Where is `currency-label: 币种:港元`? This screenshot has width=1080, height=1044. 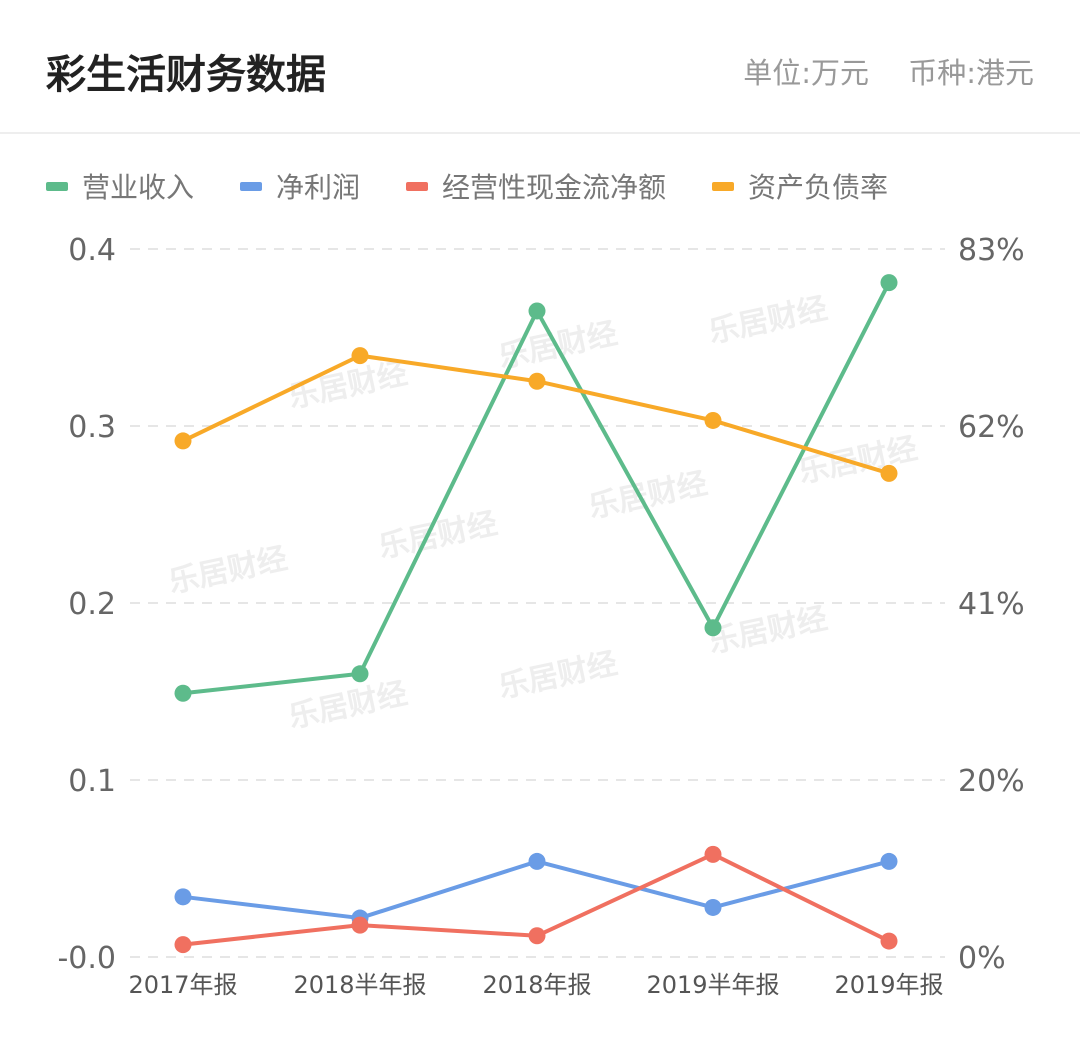 currency-label: 币种:港元 is located at coordinates (971, 73).